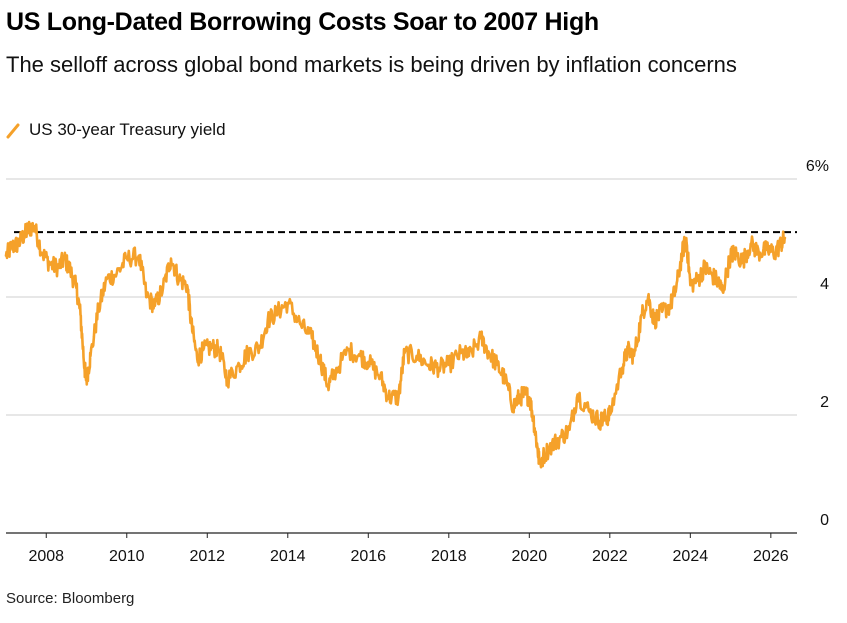 The height and width of the screenshot is (623, 847). Describe the element at coordinates (401, 548) in the screenshot. I see `x-axis: 2008 2010 2012 2014 2016 2018 2020 2022 2024 2026` at that location.